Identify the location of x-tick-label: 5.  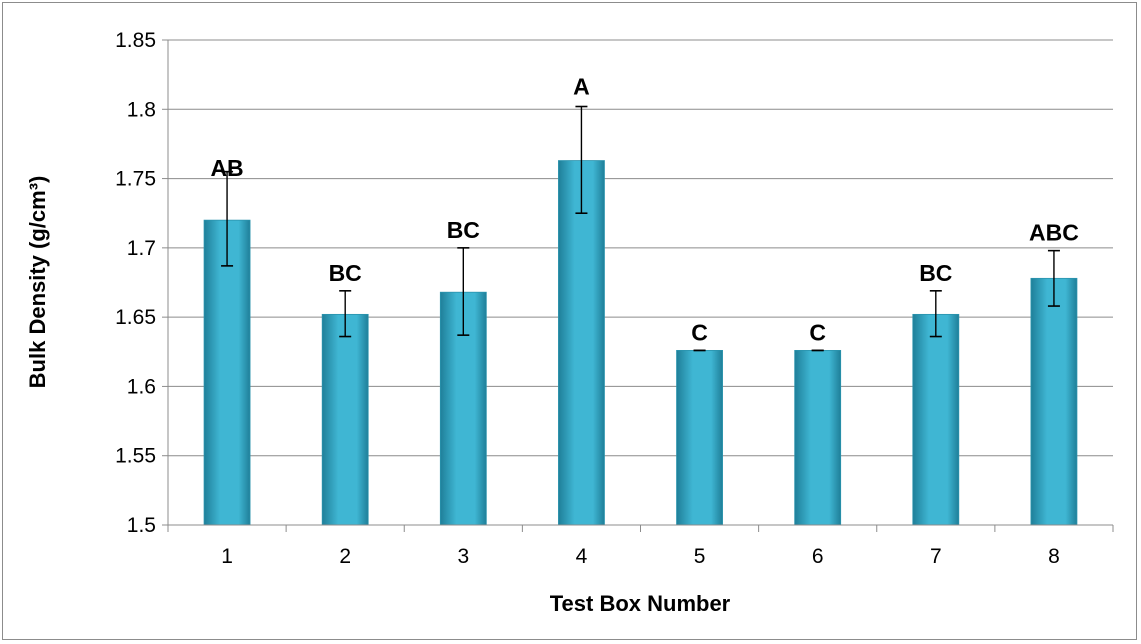
(700, 556).